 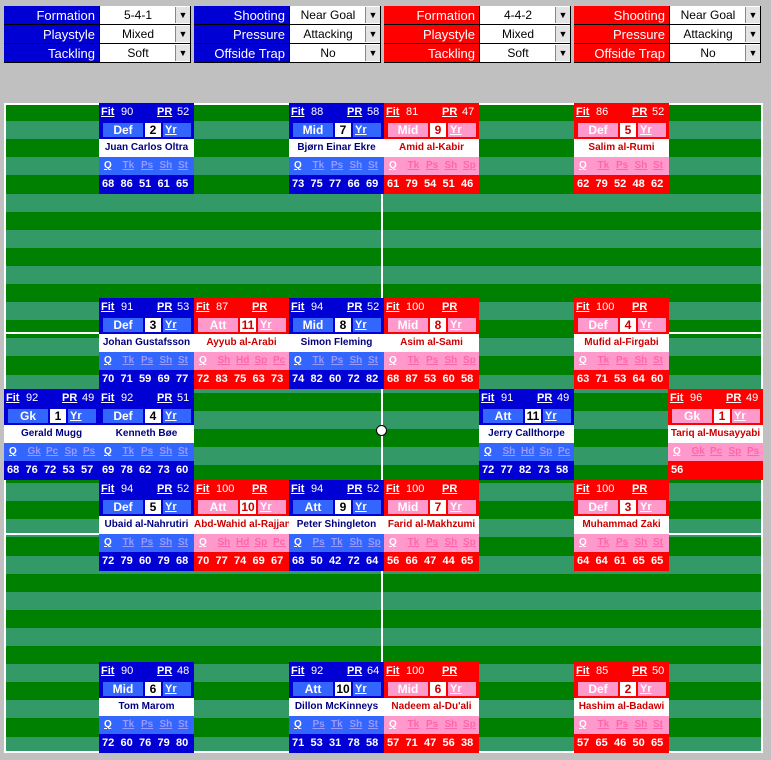 What do you see at coordinates (108, 379) in the screenshot?
I see `attribute-value: 70` at bounding box center [108, 379].